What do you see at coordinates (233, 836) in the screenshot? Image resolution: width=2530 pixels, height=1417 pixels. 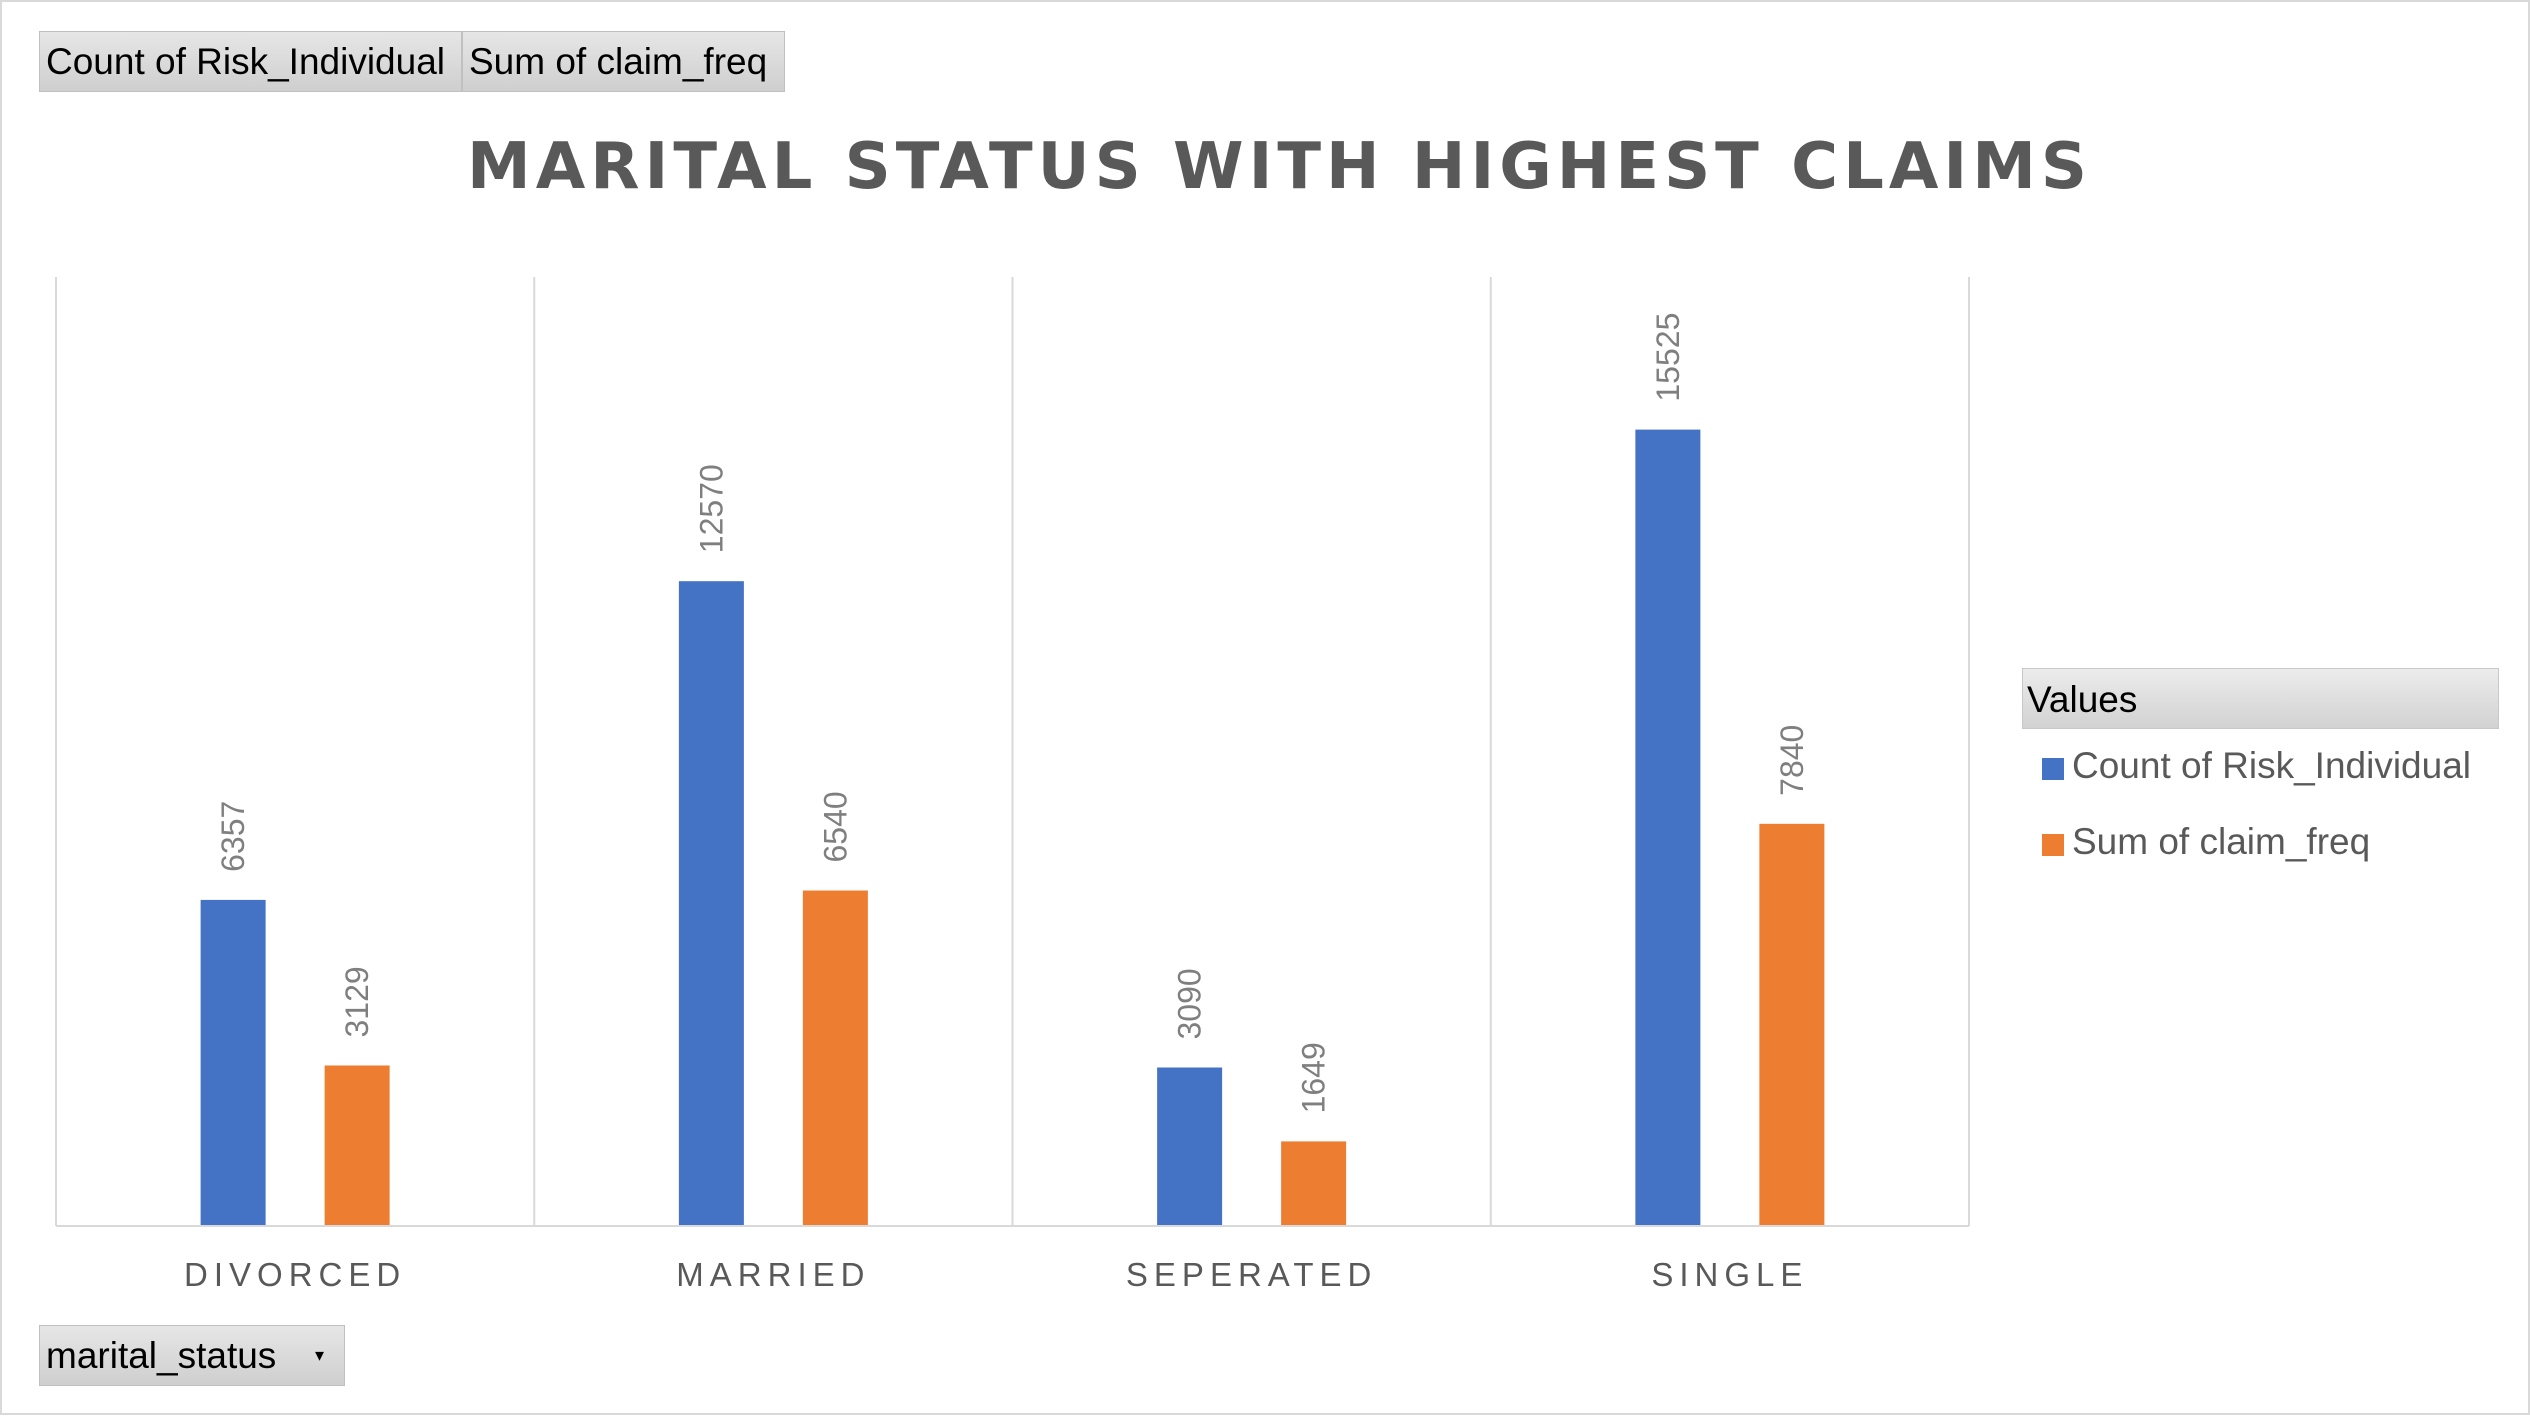 I see `data-label: 6357` at bounding box center [233, 836].